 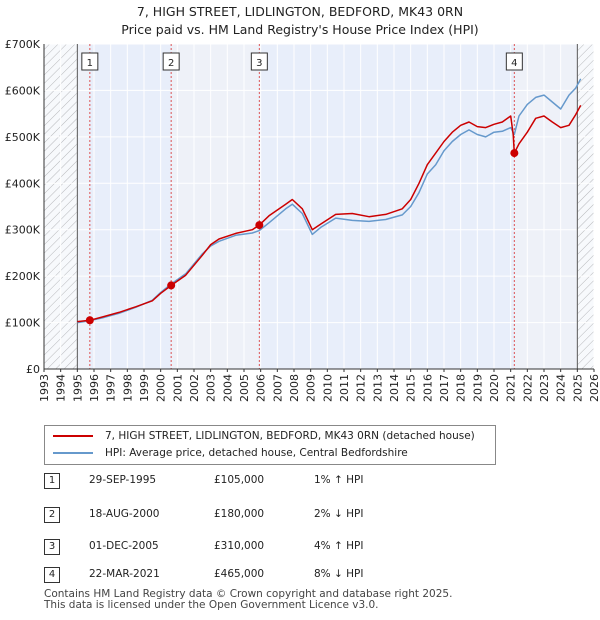 I want to click on sale-number-badge: 3, so click(x=52, y=547).